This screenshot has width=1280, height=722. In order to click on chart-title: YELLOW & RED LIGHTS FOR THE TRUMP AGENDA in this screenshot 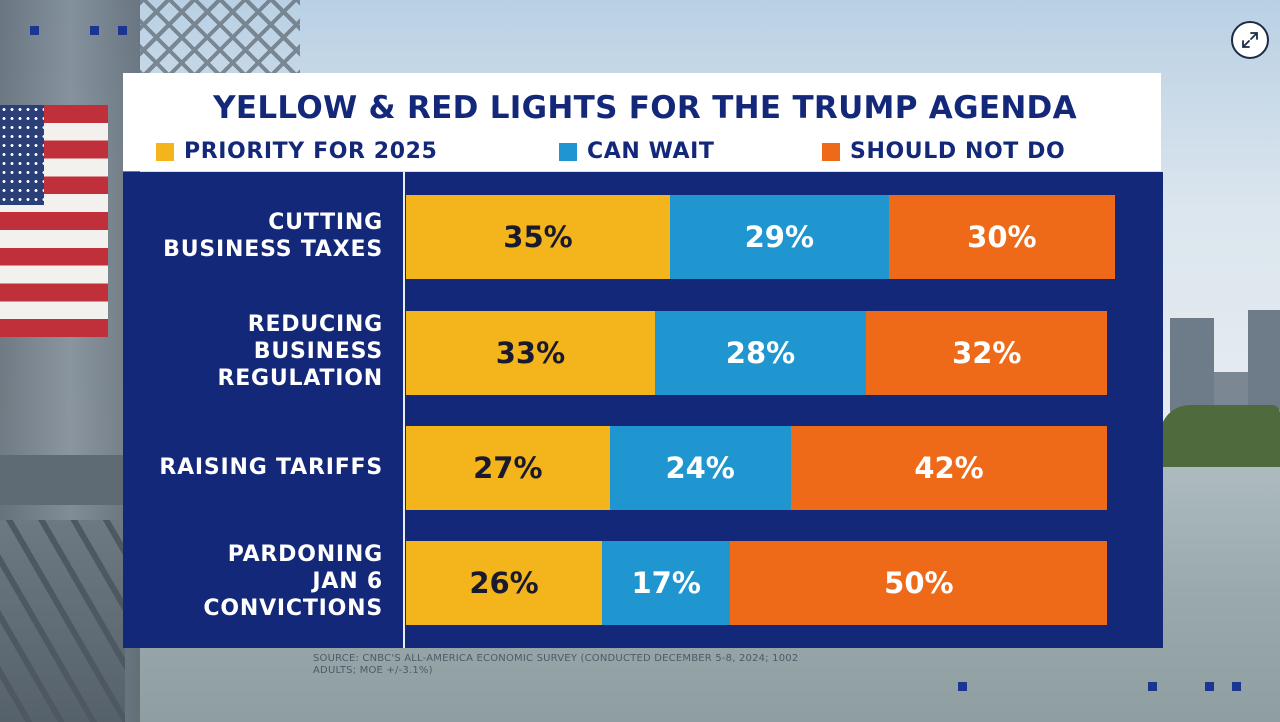, I will do `click(645, 108)`.